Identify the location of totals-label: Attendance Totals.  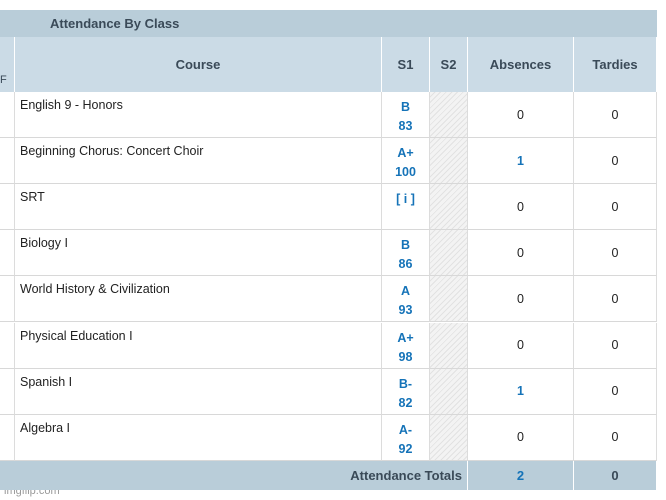
(234, 475).